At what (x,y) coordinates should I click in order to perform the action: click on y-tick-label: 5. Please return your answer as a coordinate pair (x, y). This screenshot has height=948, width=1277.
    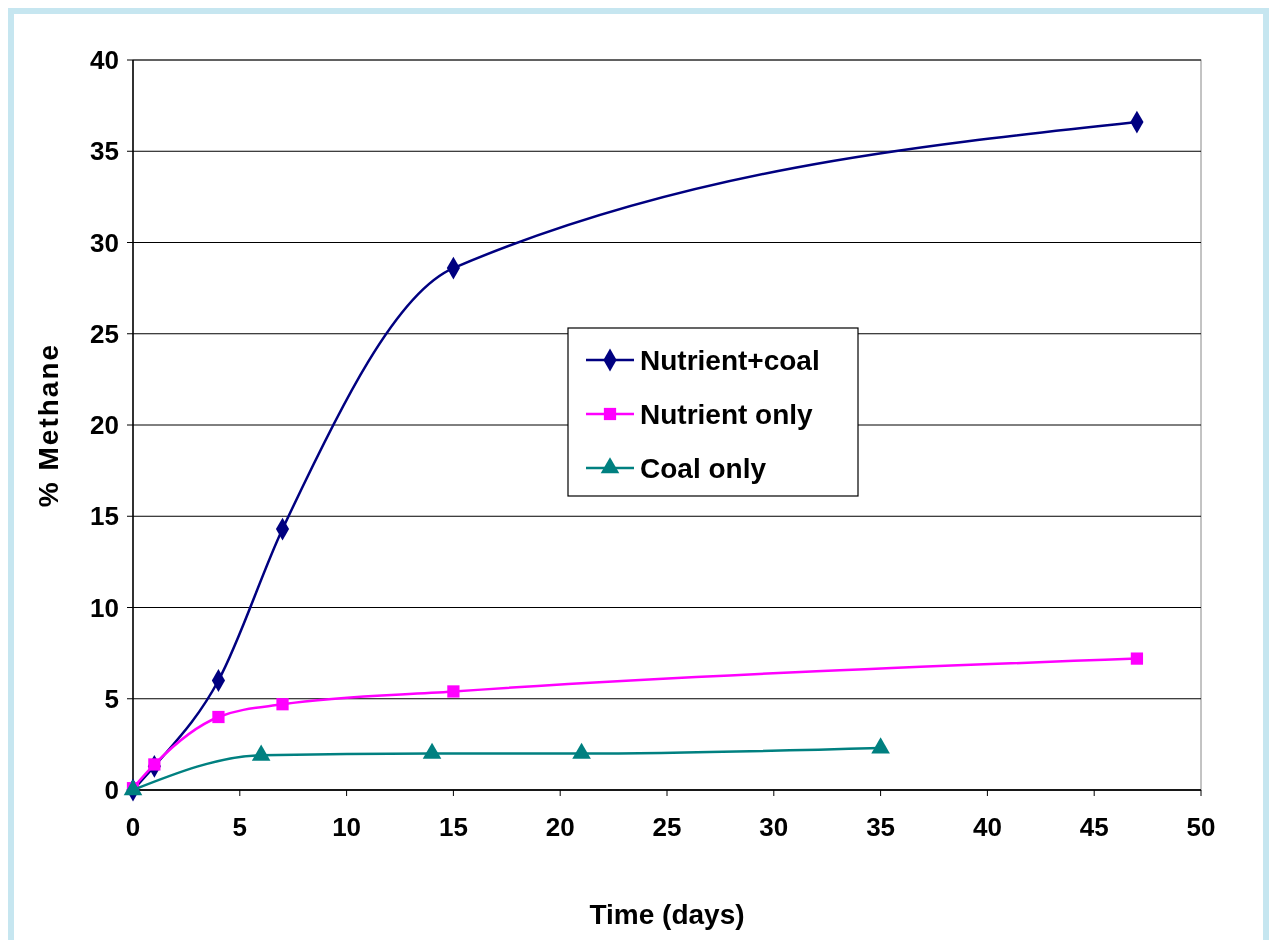
    Looking at the image, I should click on (111, 698).